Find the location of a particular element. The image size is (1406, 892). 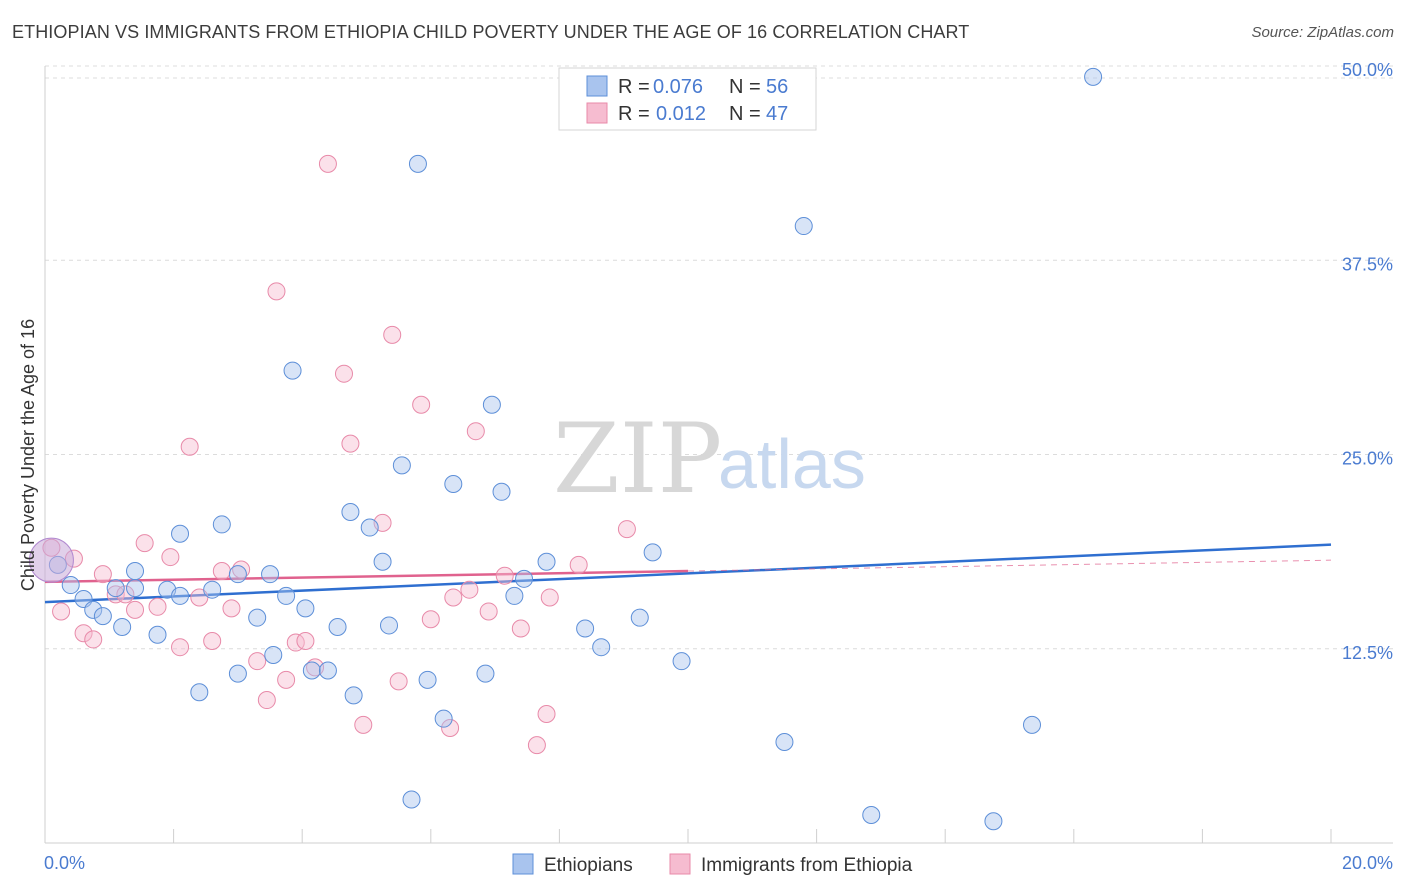

data-point-cluster is located at coordinates (51, 560).